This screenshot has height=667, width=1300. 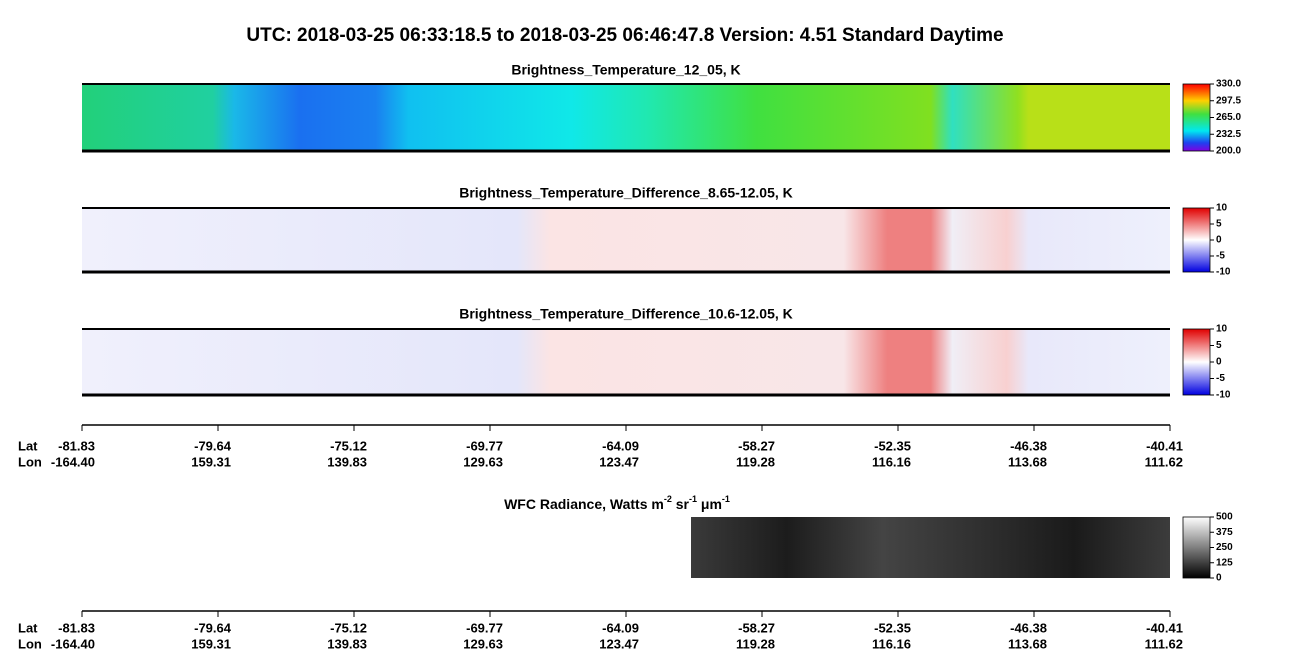 I want to click on title-part: sr, so click(x=681, y=504).